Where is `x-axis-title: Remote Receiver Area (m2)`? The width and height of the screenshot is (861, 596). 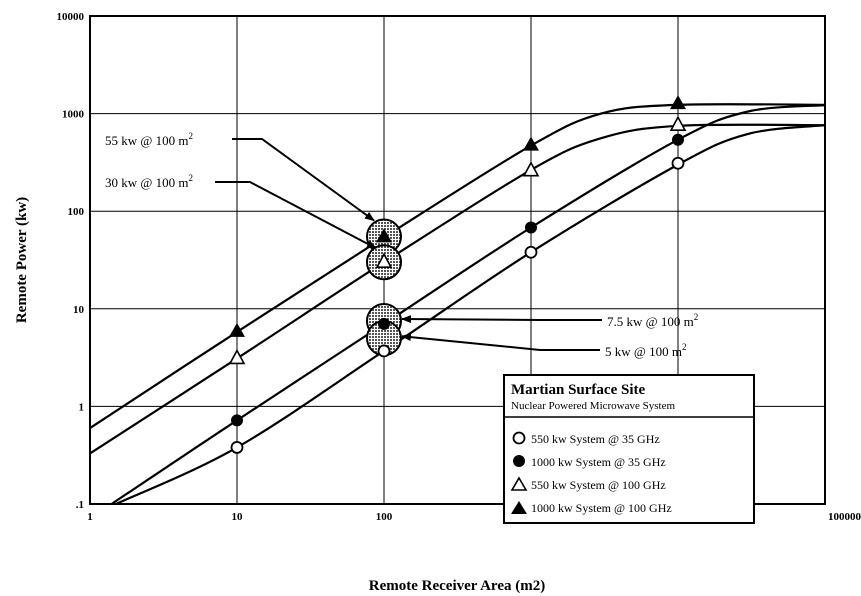
x-axis-title: Remote Receiver Area (m2) is located at coordinates (457, 586).